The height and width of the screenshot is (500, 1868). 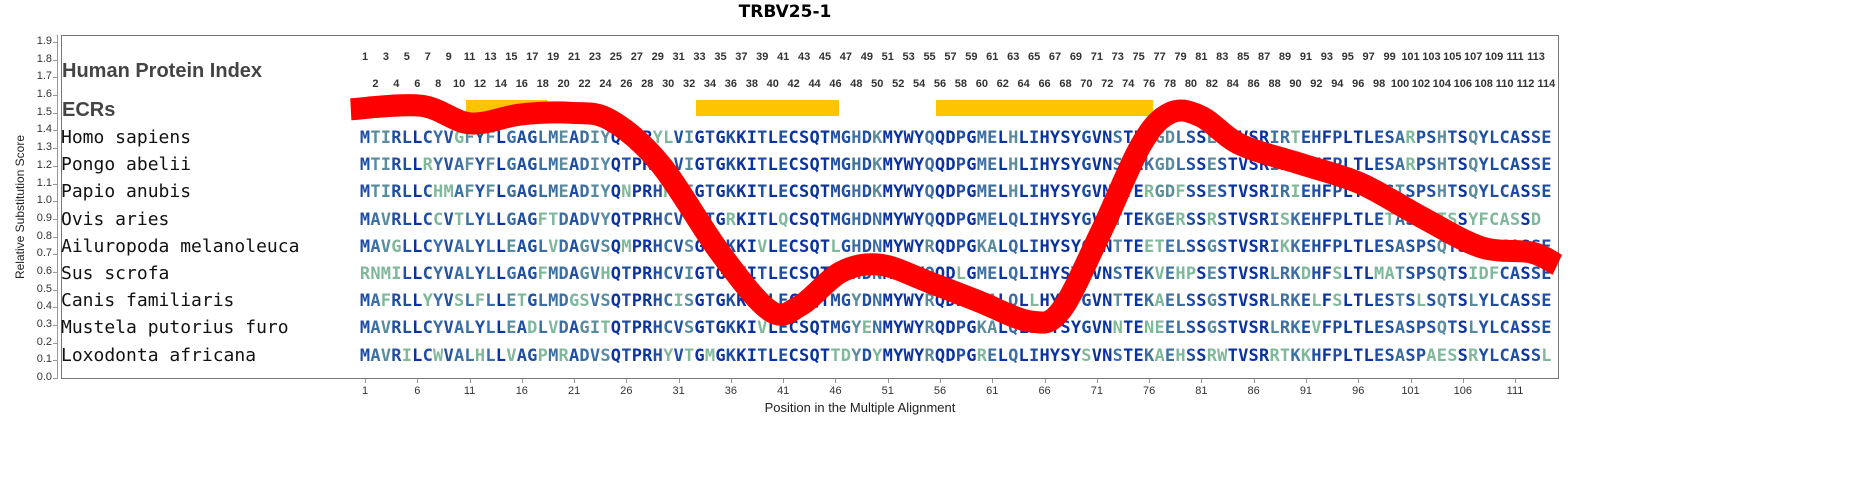 I want to click on human-protein-index-number: 108, so click(x=1483, y=84).